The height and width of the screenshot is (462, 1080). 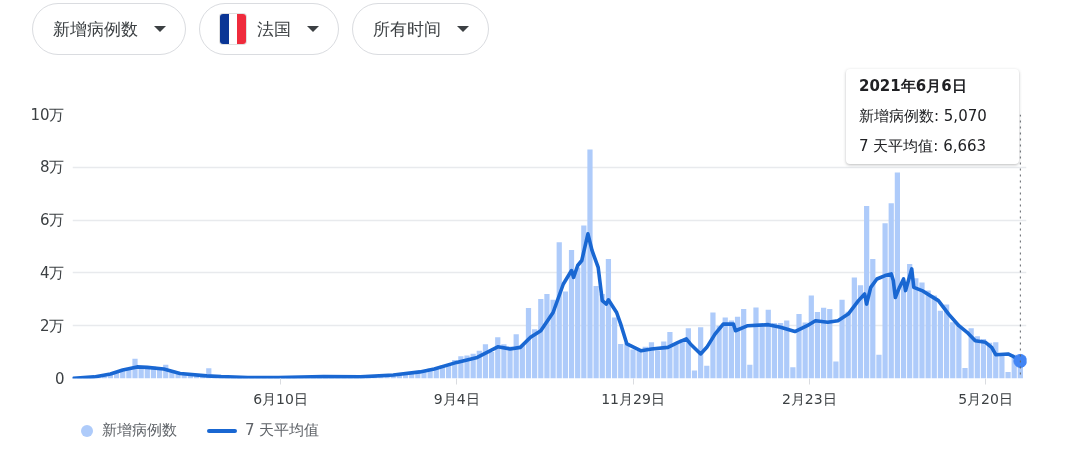 I want to click on control-dropdown: 所有时间, so click(x=420, y=29).